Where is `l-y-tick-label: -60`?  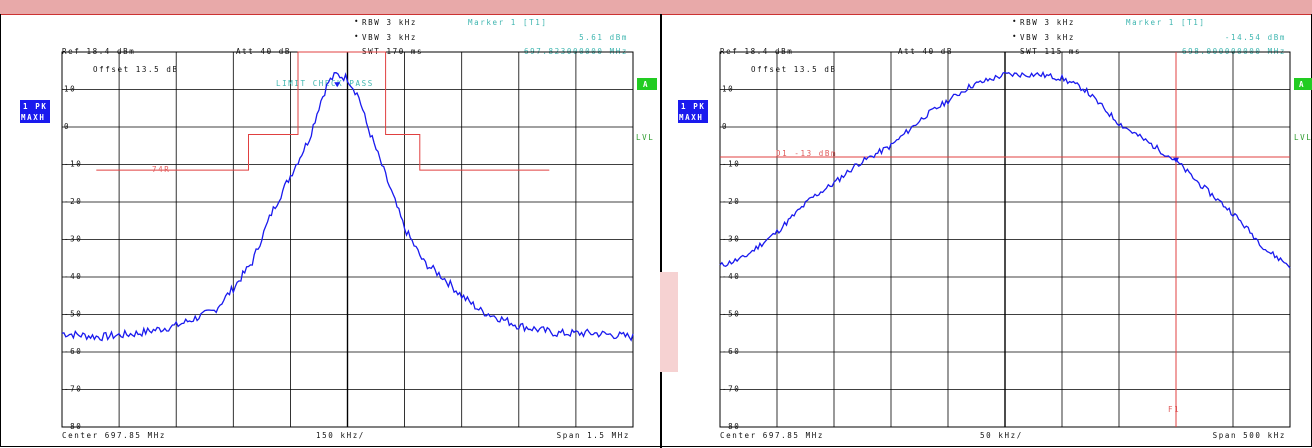 l-y-tick-label: -60 is located at coordinates (73, 351).